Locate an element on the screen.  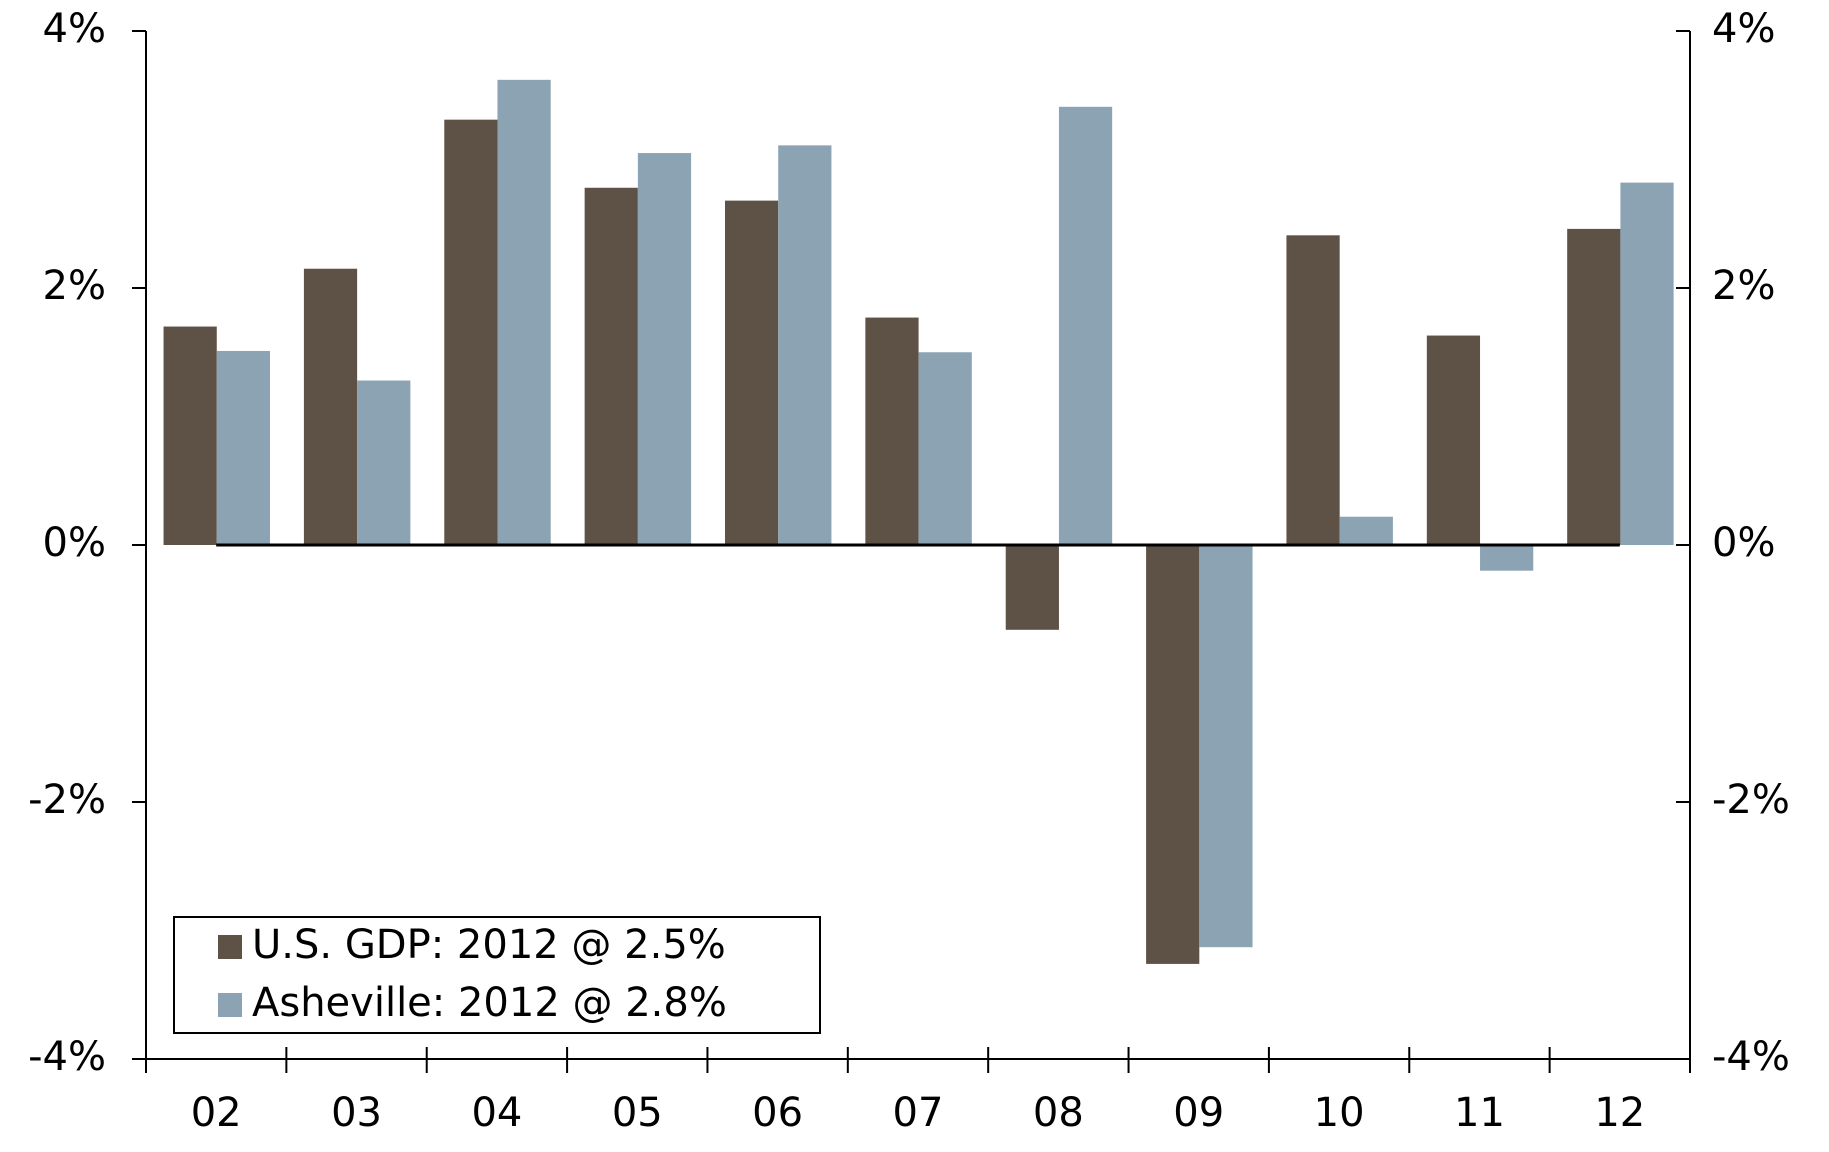
x-tick-label: 09 is located at coordinates (1198, 1113).